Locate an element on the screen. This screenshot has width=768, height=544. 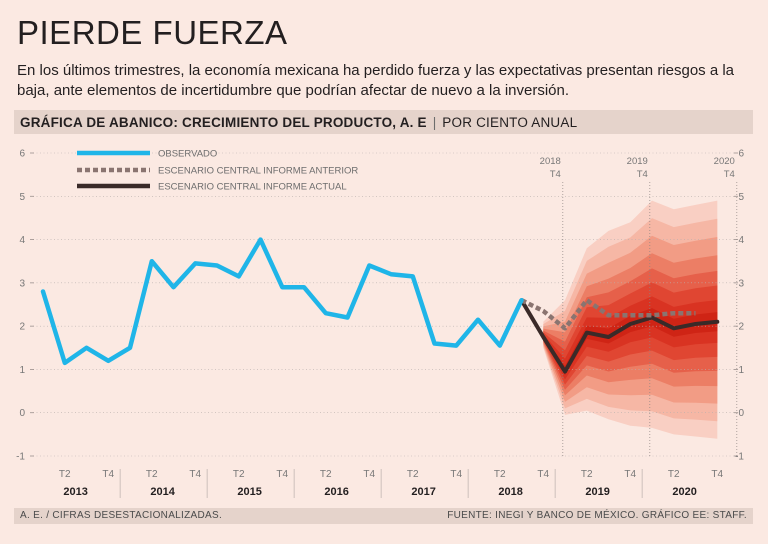
y-tick-left: -1 is located at coordinates (20, 457).